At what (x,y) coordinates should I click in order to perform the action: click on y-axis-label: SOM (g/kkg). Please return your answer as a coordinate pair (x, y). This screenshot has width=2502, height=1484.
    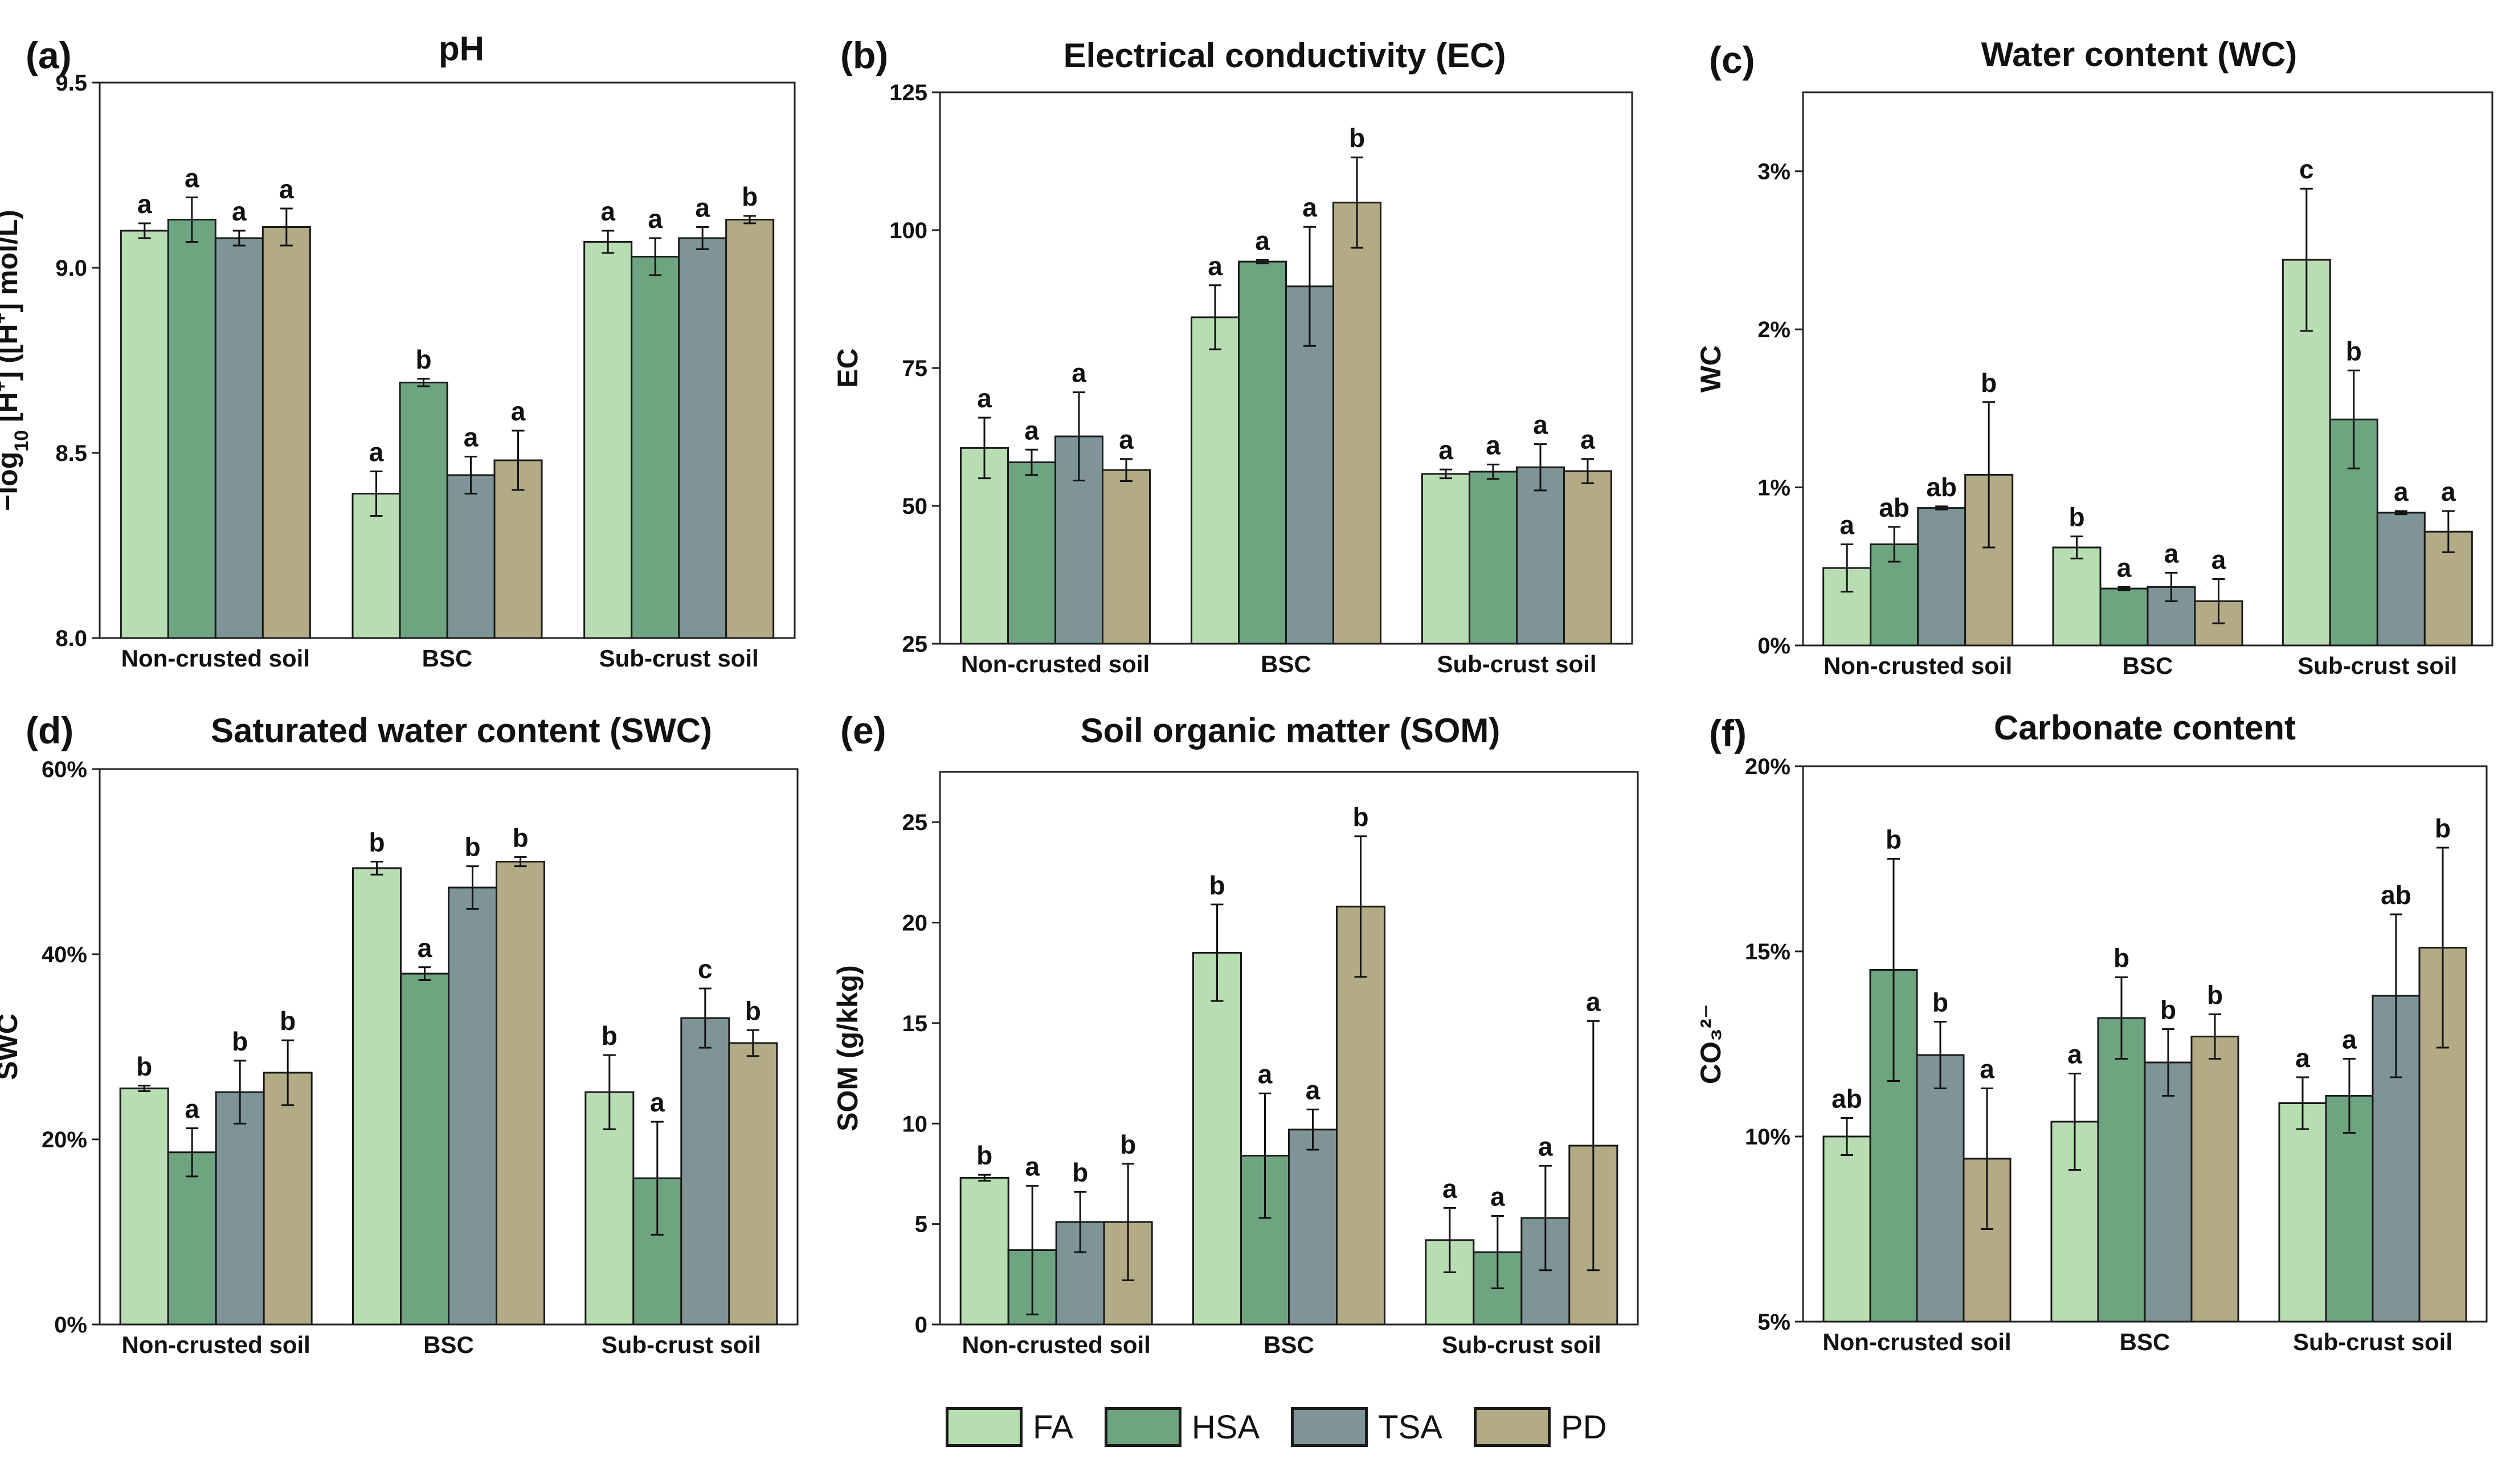
    Looking at the image, I should click on (848, 1048).